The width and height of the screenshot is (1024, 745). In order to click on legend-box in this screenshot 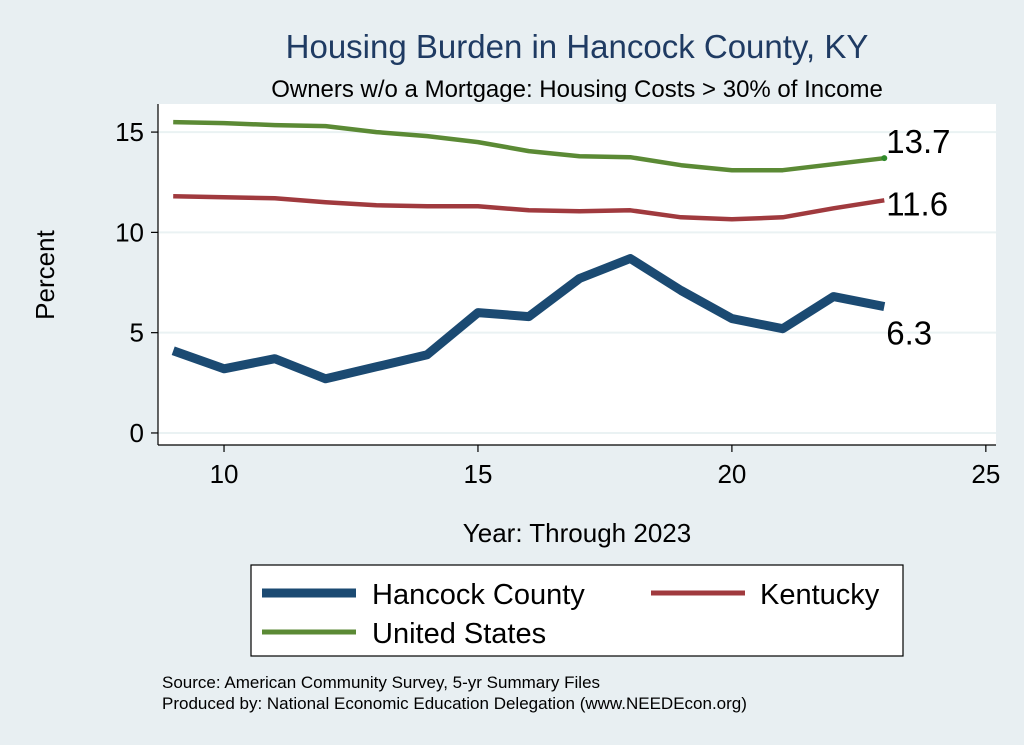, I will do `click(577, 610)`.